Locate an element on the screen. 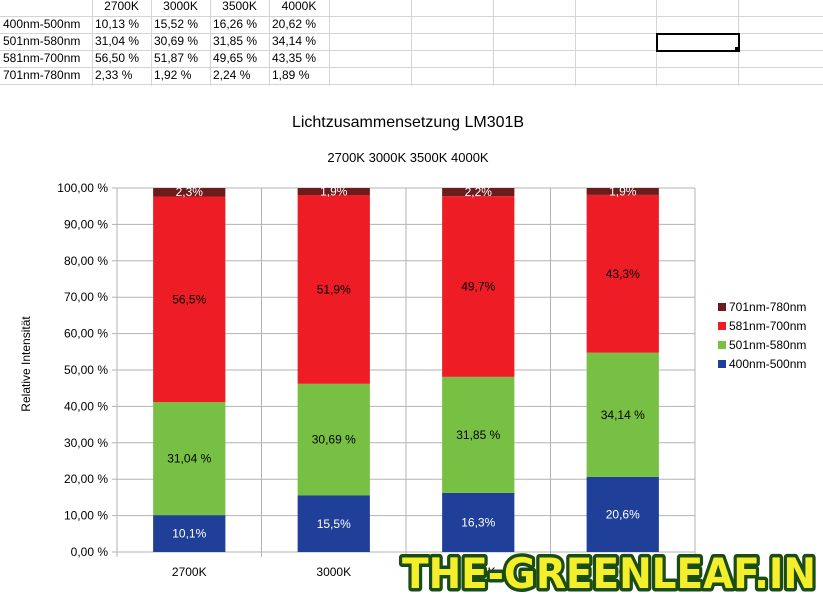  data-label: 15,5% is located at coordinates (334, 524).